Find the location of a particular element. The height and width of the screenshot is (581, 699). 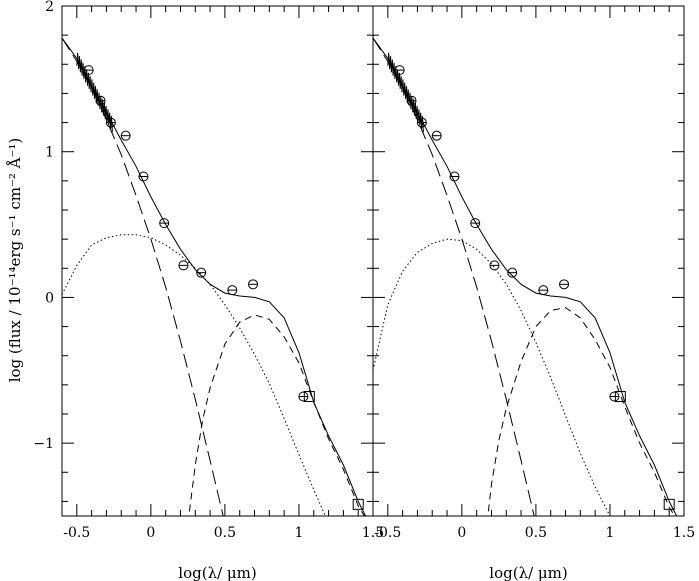

y-tick-label: 1 is located at coordinates (49, 153).